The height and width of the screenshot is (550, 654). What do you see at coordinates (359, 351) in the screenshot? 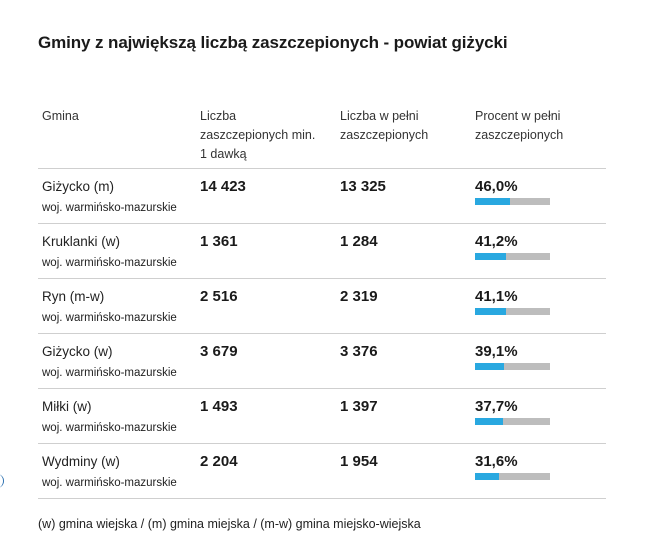
I see `row-full: 3 376` at bounding box center [359, 351].